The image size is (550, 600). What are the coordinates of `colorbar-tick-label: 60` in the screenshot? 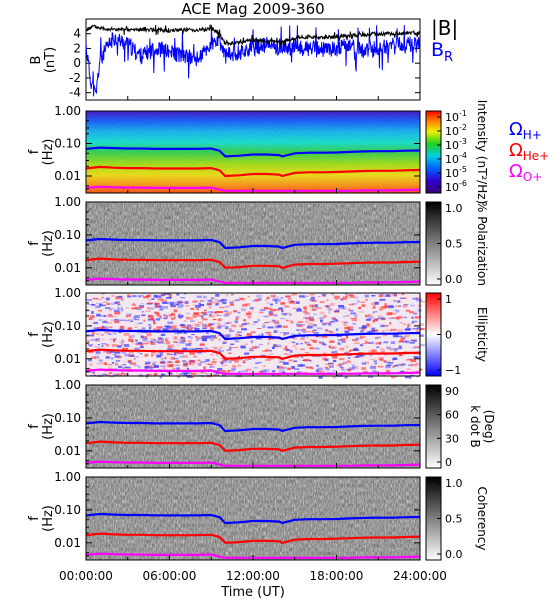 It's located at (452, 415).